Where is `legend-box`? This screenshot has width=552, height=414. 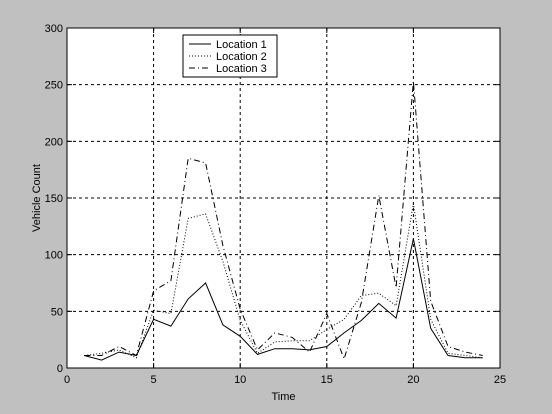 legend-box is located at coordinates (230, 56).